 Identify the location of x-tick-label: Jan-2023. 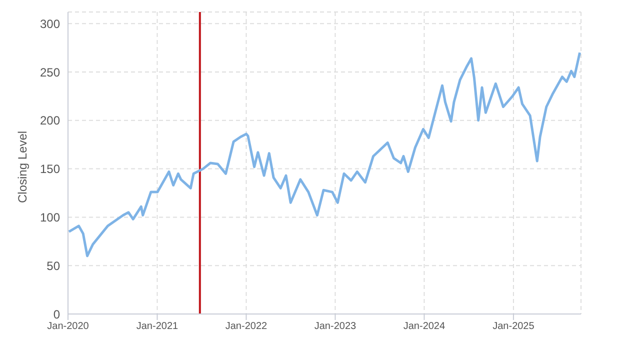
(335, 326).